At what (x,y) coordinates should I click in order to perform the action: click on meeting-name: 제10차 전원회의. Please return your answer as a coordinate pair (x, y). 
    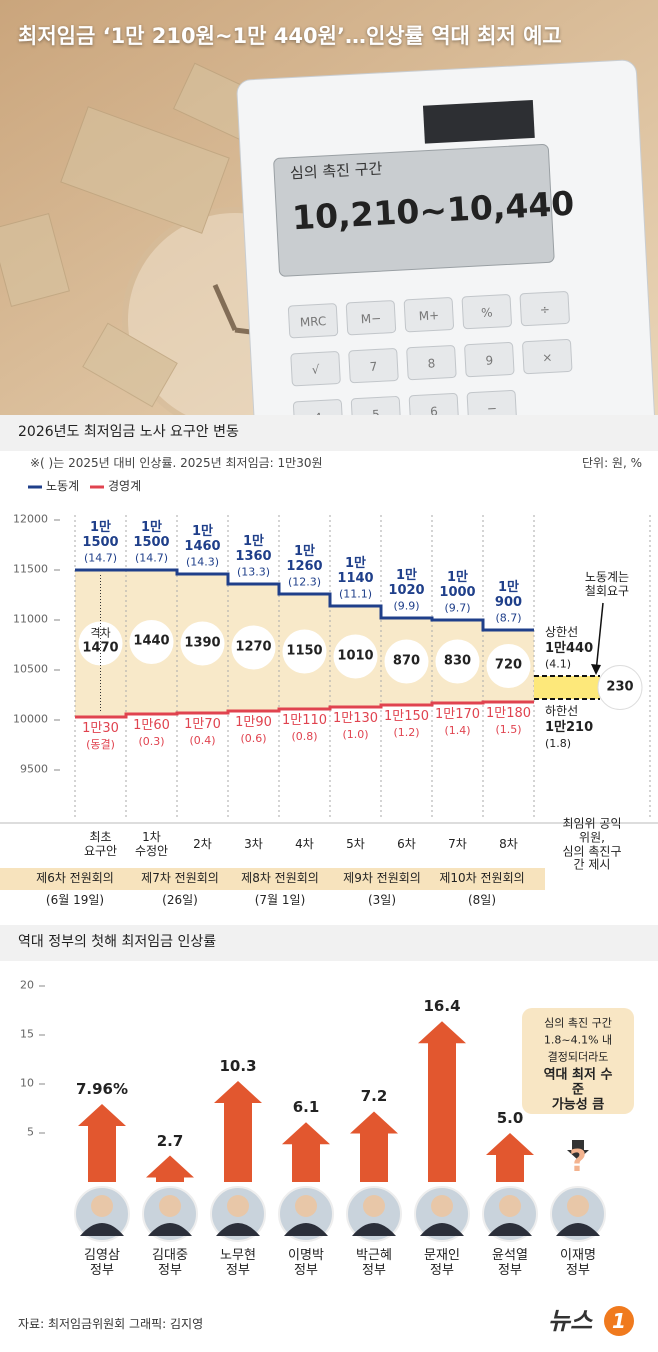
    Looking at the image, I should click on (482, 878).